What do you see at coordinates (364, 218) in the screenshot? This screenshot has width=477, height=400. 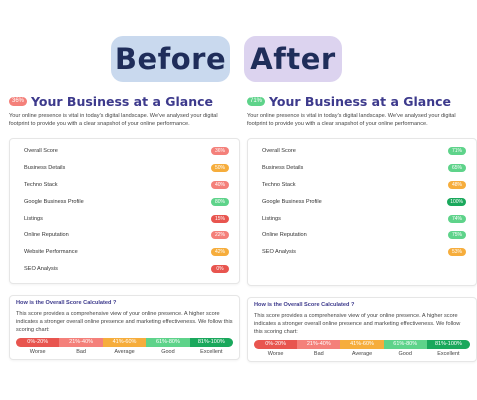 I see `metric-row: Listings 74%` at bounding box center [364, 218].